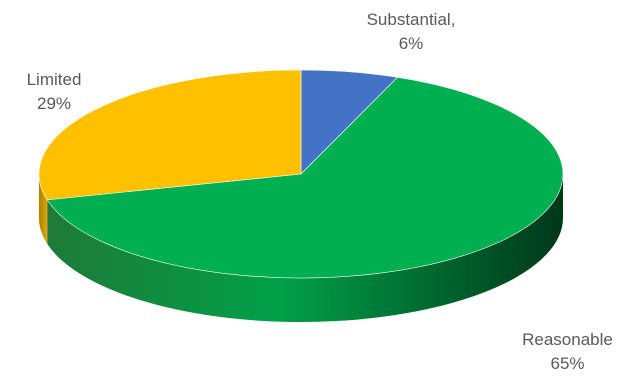 This screenshot has width=642, height=379. Describe the element at coordinates (567, 352) in the screenshot. I see `slice-label-reasonable: Reasonable 65%` at that location.